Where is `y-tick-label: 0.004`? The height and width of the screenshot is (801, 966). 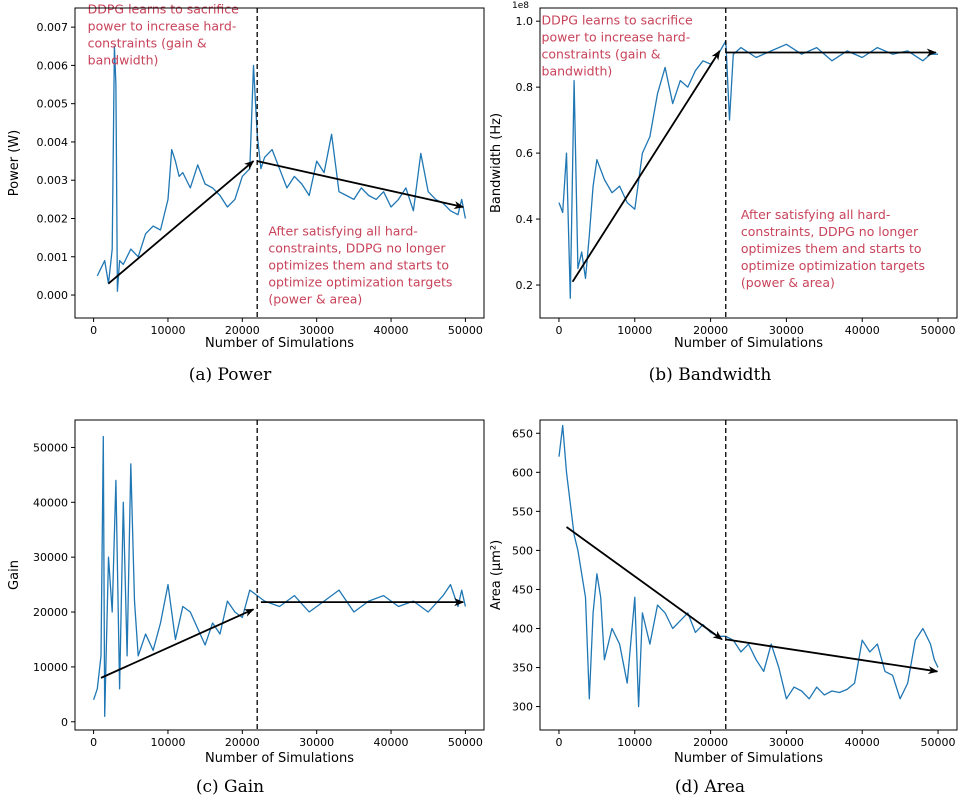 y-tick-label: 0.004 is located at coordinates (53, 142).